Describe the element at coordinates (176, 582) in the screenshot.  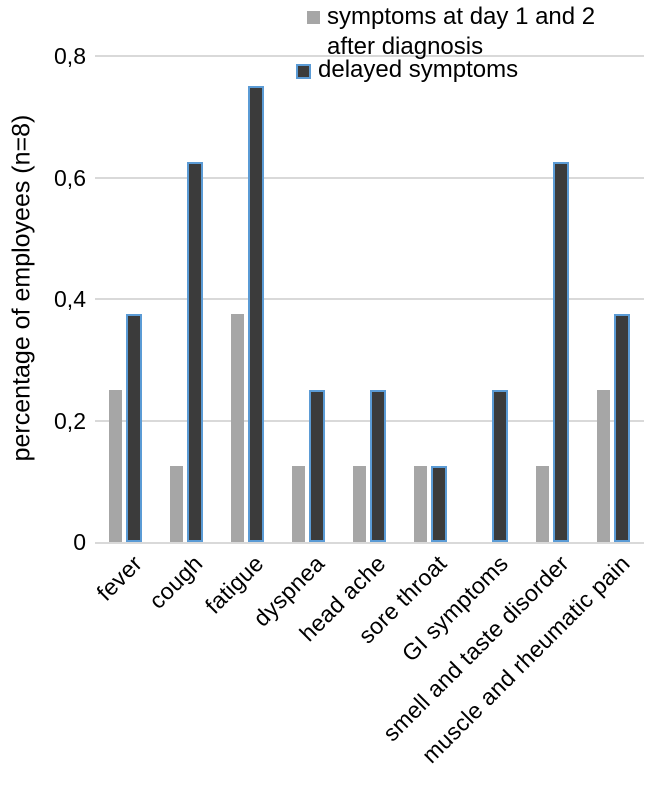
I see `x-tick-label-text: cough` at that location.